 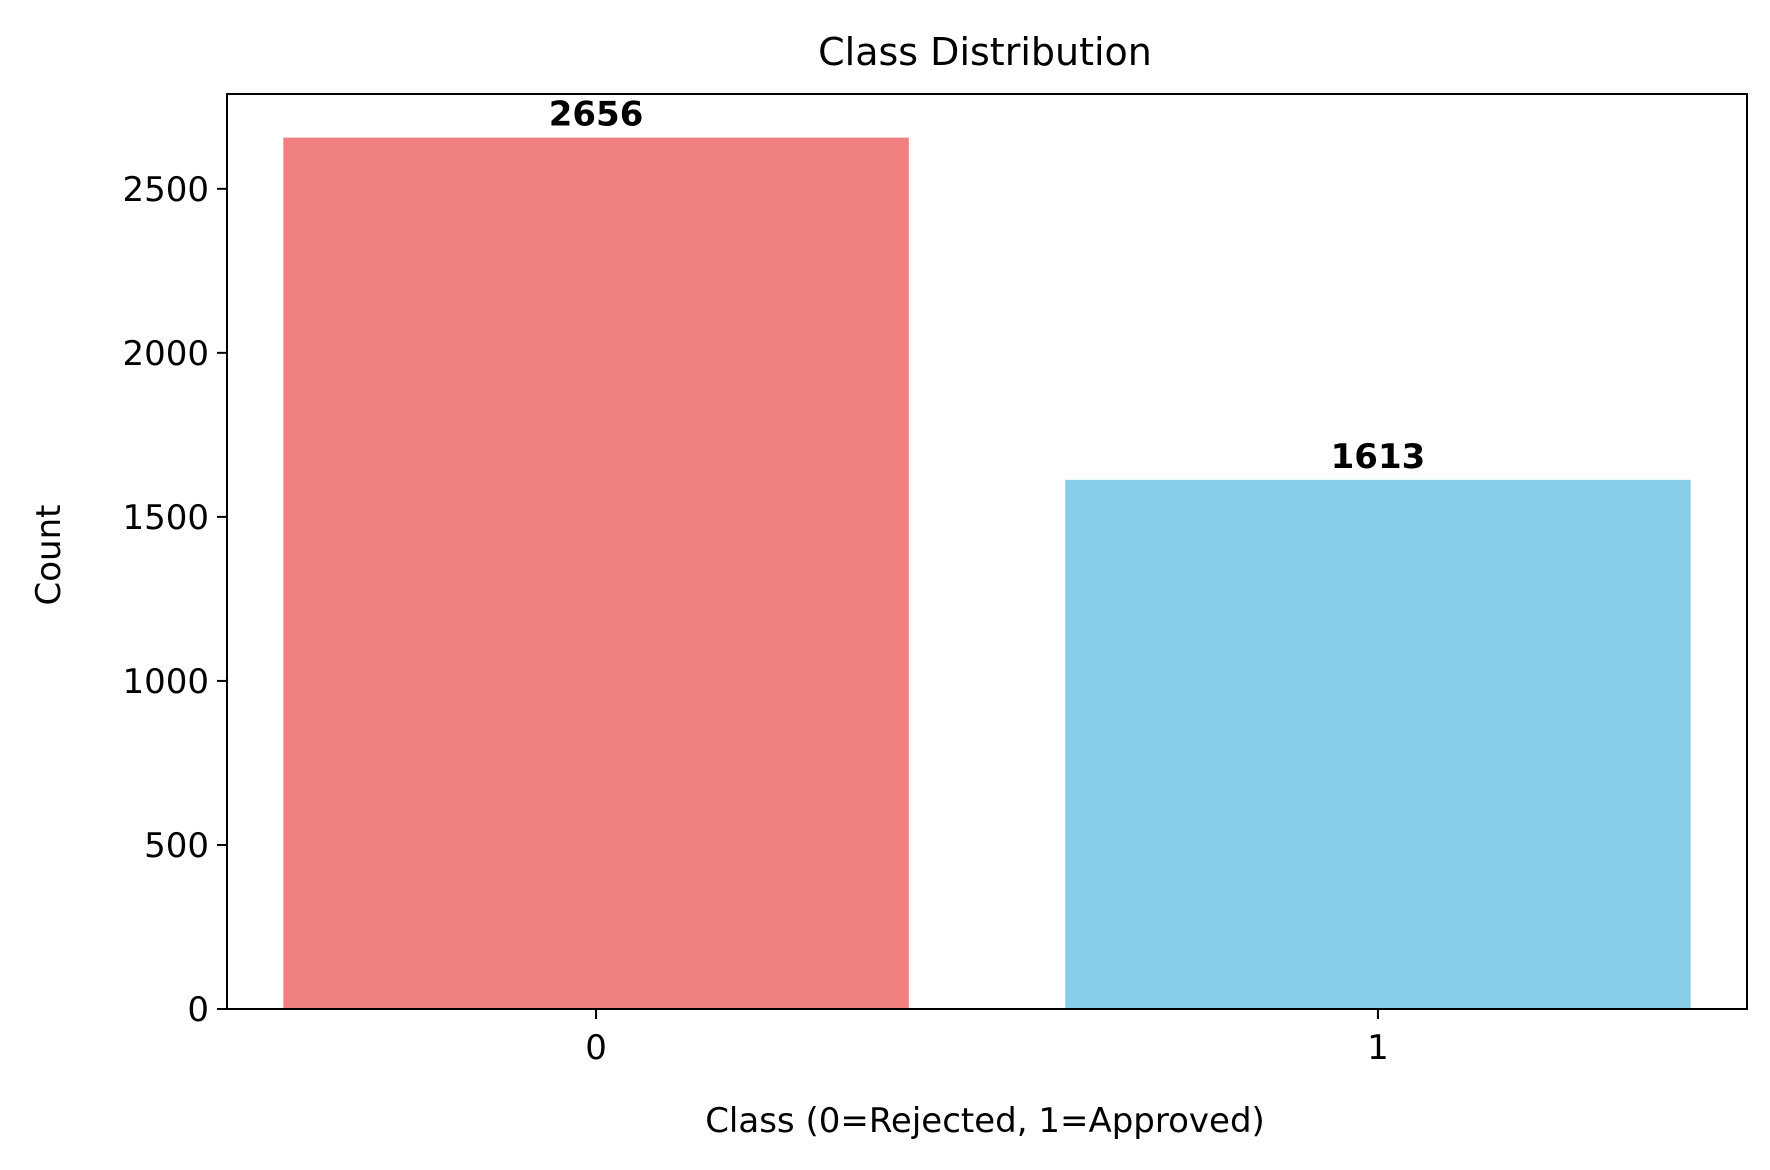 What do you see at coordinates (165, 518) in the screenshot?
I see `y-tick-label: 1500` at bounding box center [165, 518].